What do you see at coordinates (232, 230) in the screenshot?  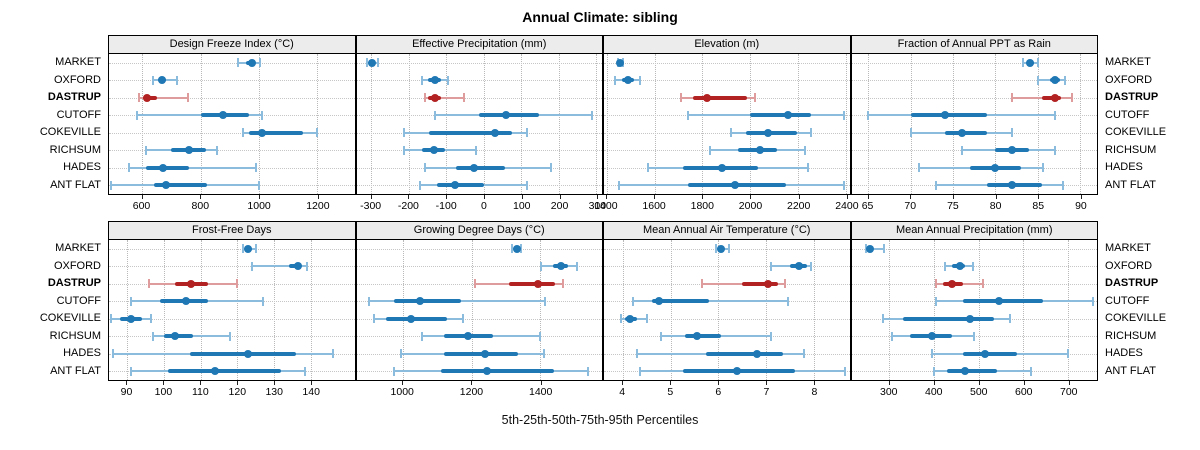 I see `panel-strip-label: Frost-Free Days` at bounding box center [232, 230].